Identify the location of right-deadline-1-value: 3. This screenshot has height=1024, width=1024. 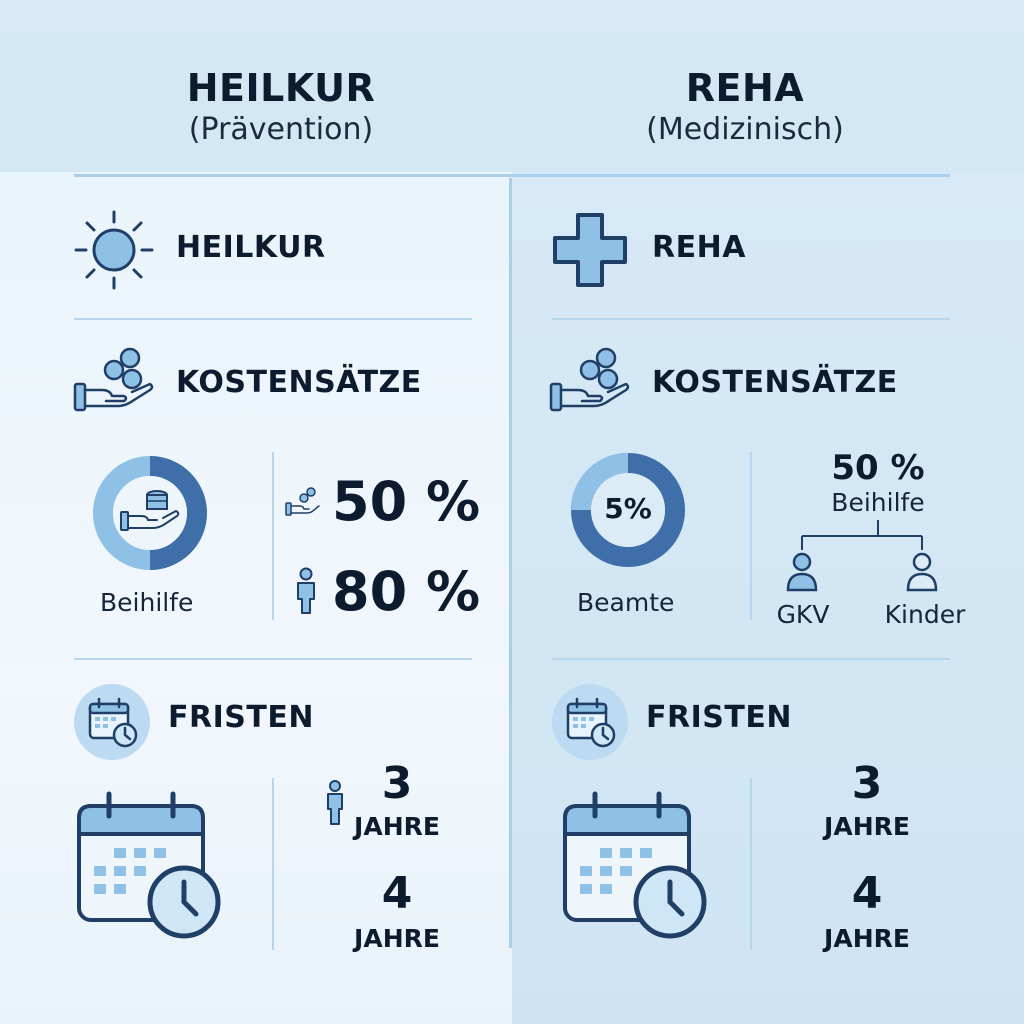
(867, 783).